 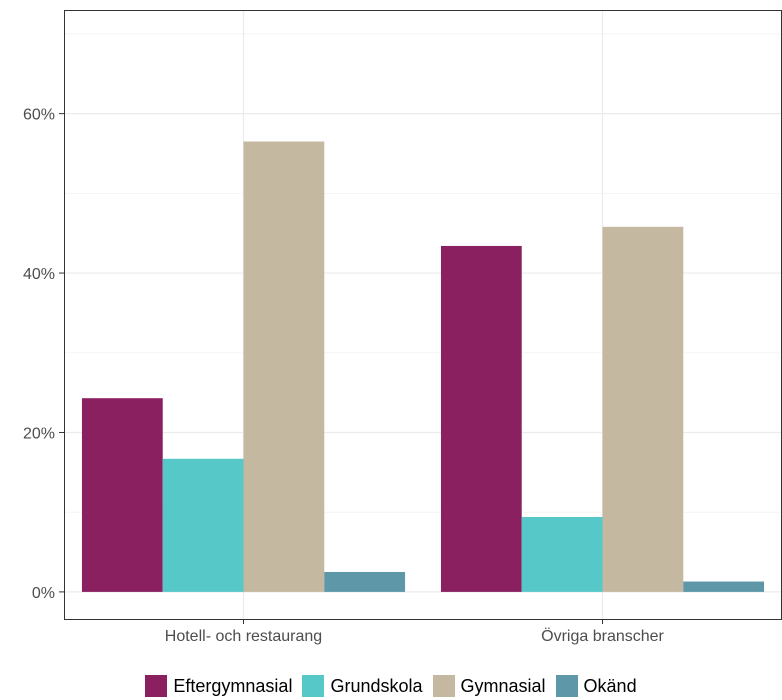 What do you see at coordinates (39, 115) in the screenshot?
I see `y-tick-label: 60%` at bounding box center [39, 115].